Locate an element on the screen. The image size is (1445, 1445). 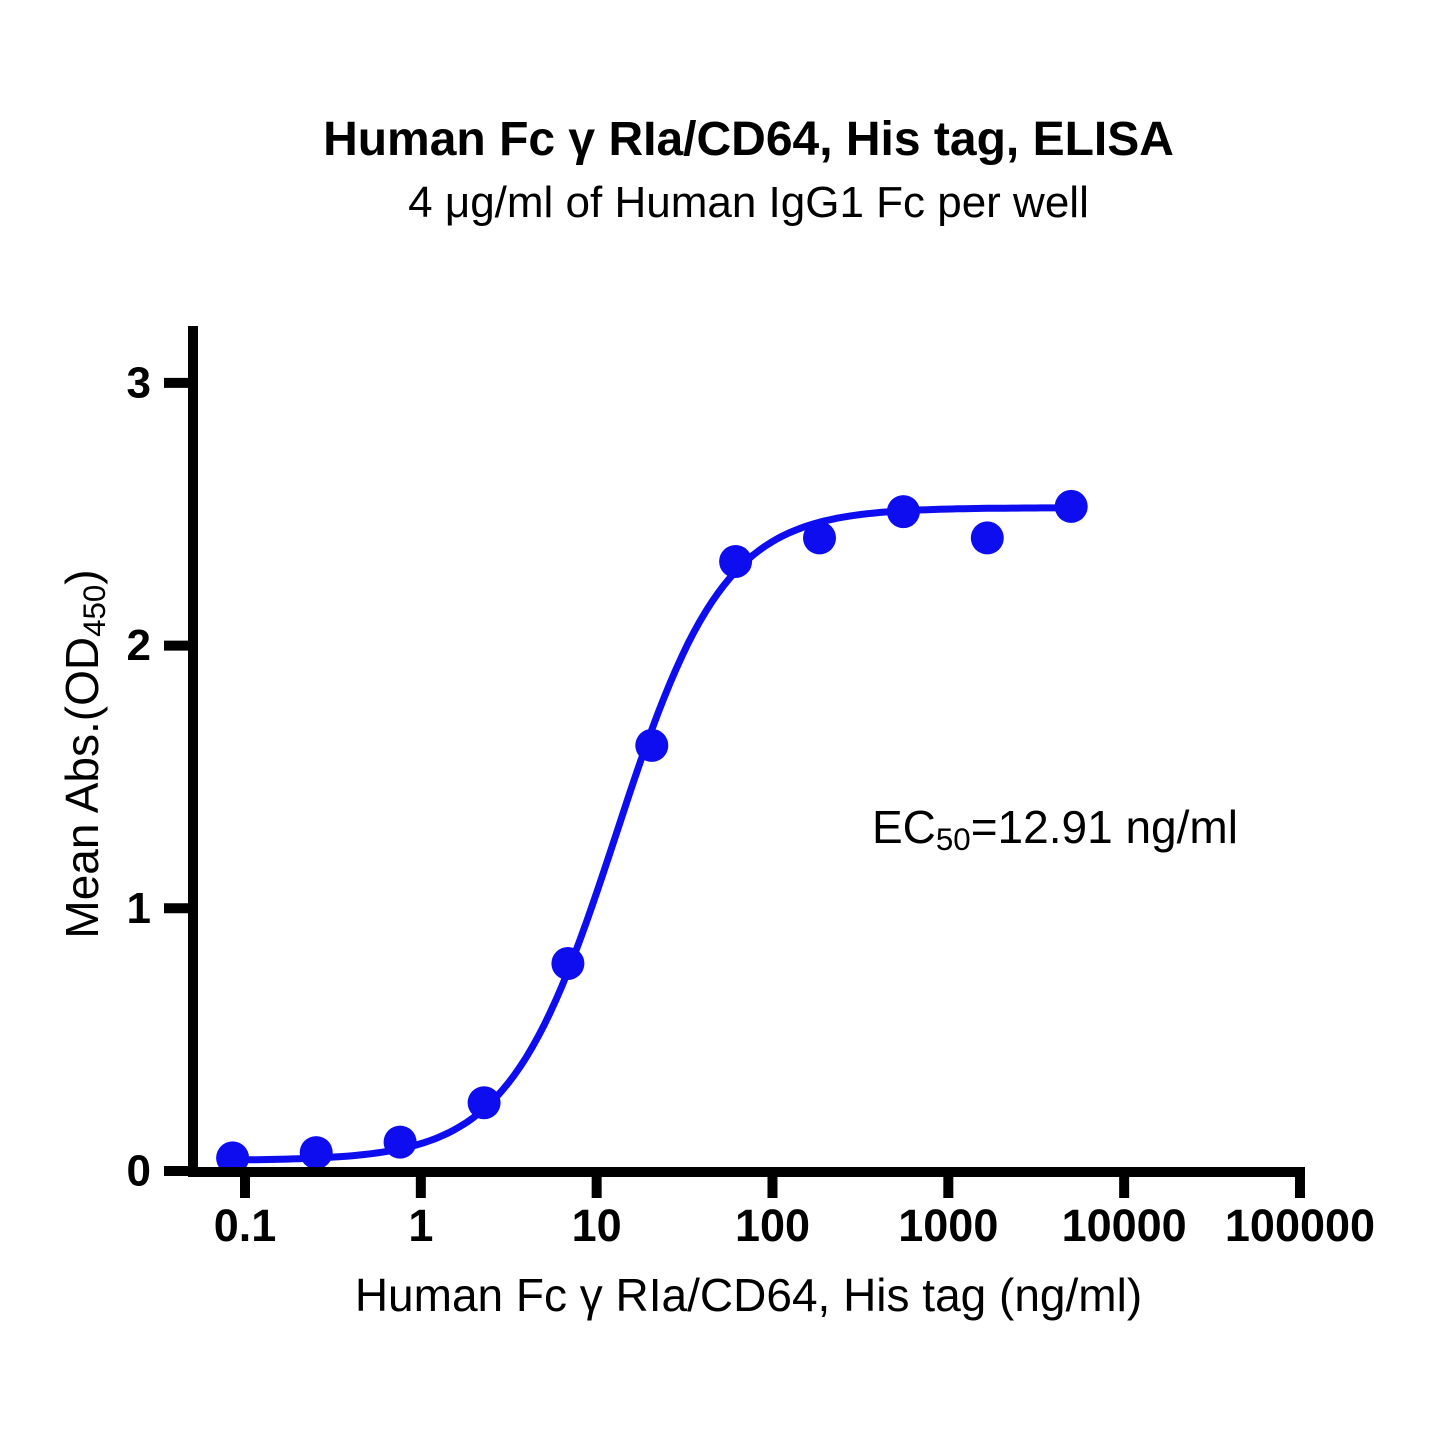
y-tick-label: 2 is located at coordinates (139, 645).